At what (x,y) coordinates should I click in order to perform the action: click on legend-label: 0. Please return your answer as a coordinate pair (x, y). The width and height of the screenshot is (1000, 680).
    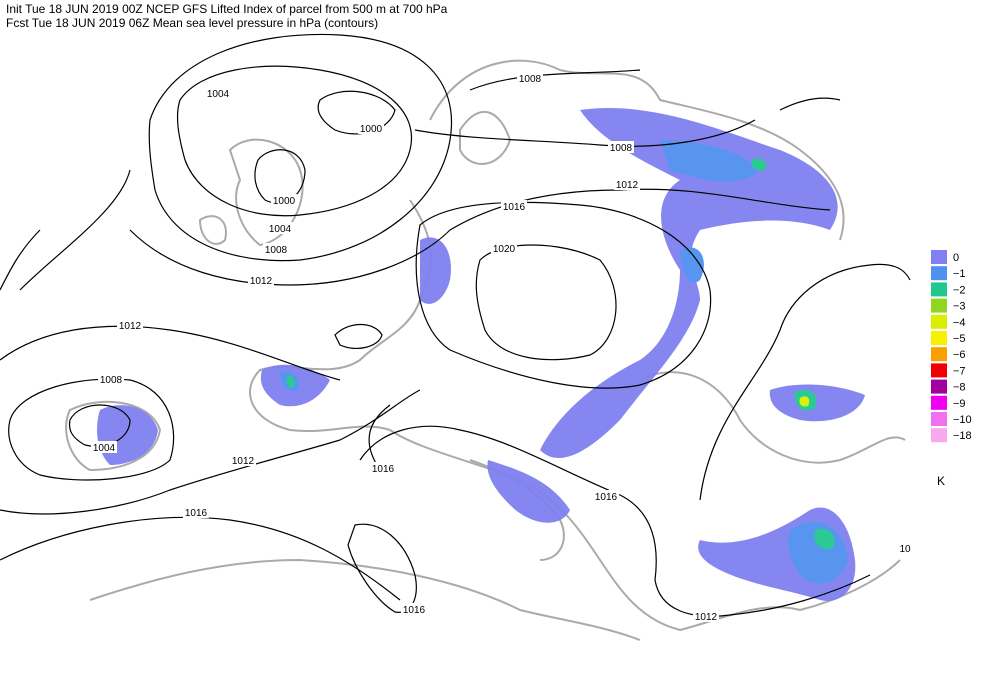
    Looking at the image, I should click on (956, 258).